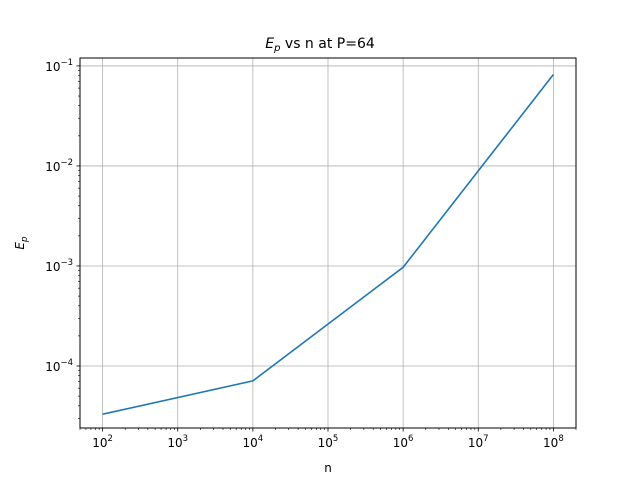 This screenshot has height=480, width=640. Describe the element at coordinates (177, 442) in the screenshot. I see `x-tick-label: 10³` at that location.